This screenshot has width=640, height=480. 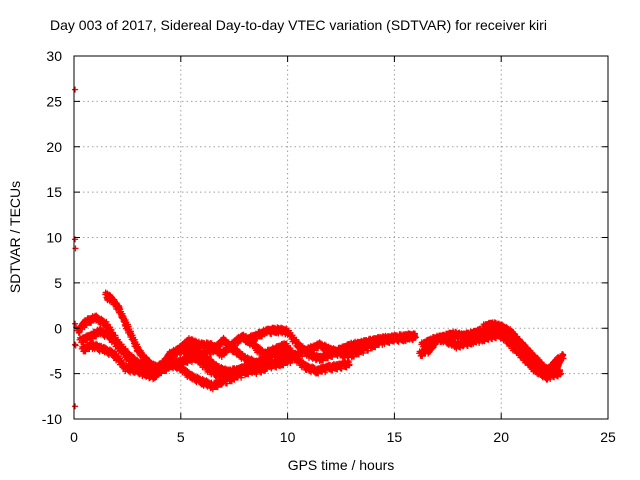 I want to click on x-tick-label: 20, so click(x=501, y=437).